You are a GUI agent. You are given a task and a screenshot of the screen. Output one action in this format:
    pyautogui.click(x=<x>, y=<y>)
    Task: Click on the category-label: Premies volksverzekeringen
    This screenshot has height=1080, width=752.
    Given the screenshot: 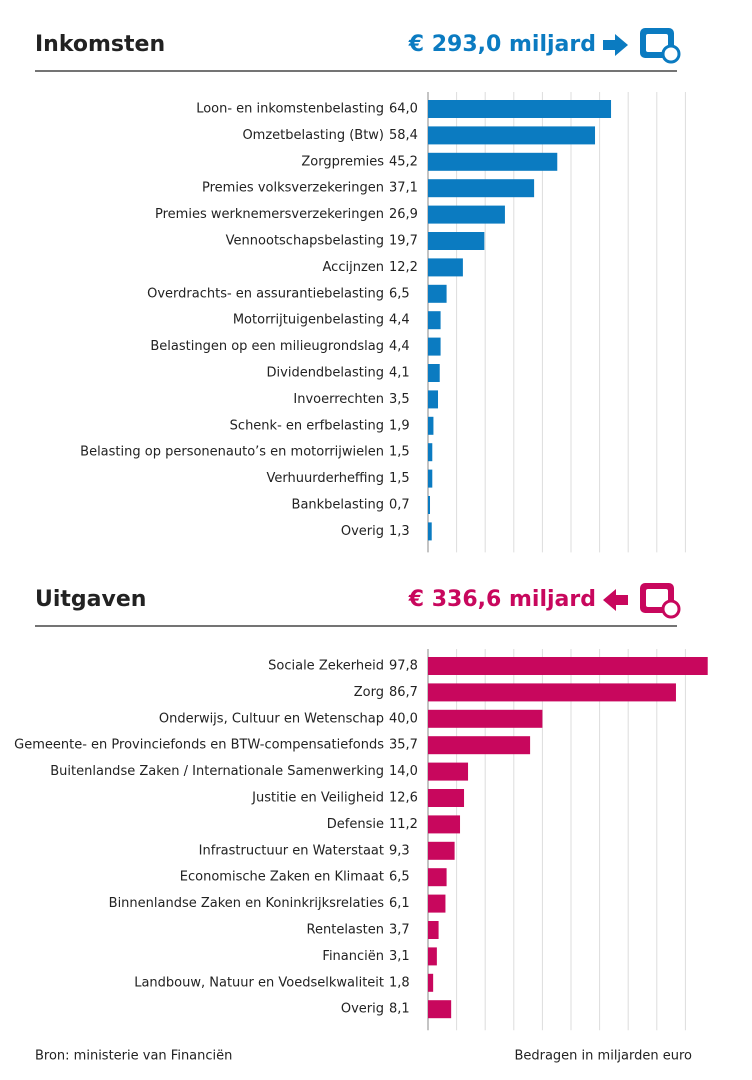 What is the action you would take?
    pyautogui.click(x=293, y=188)
    